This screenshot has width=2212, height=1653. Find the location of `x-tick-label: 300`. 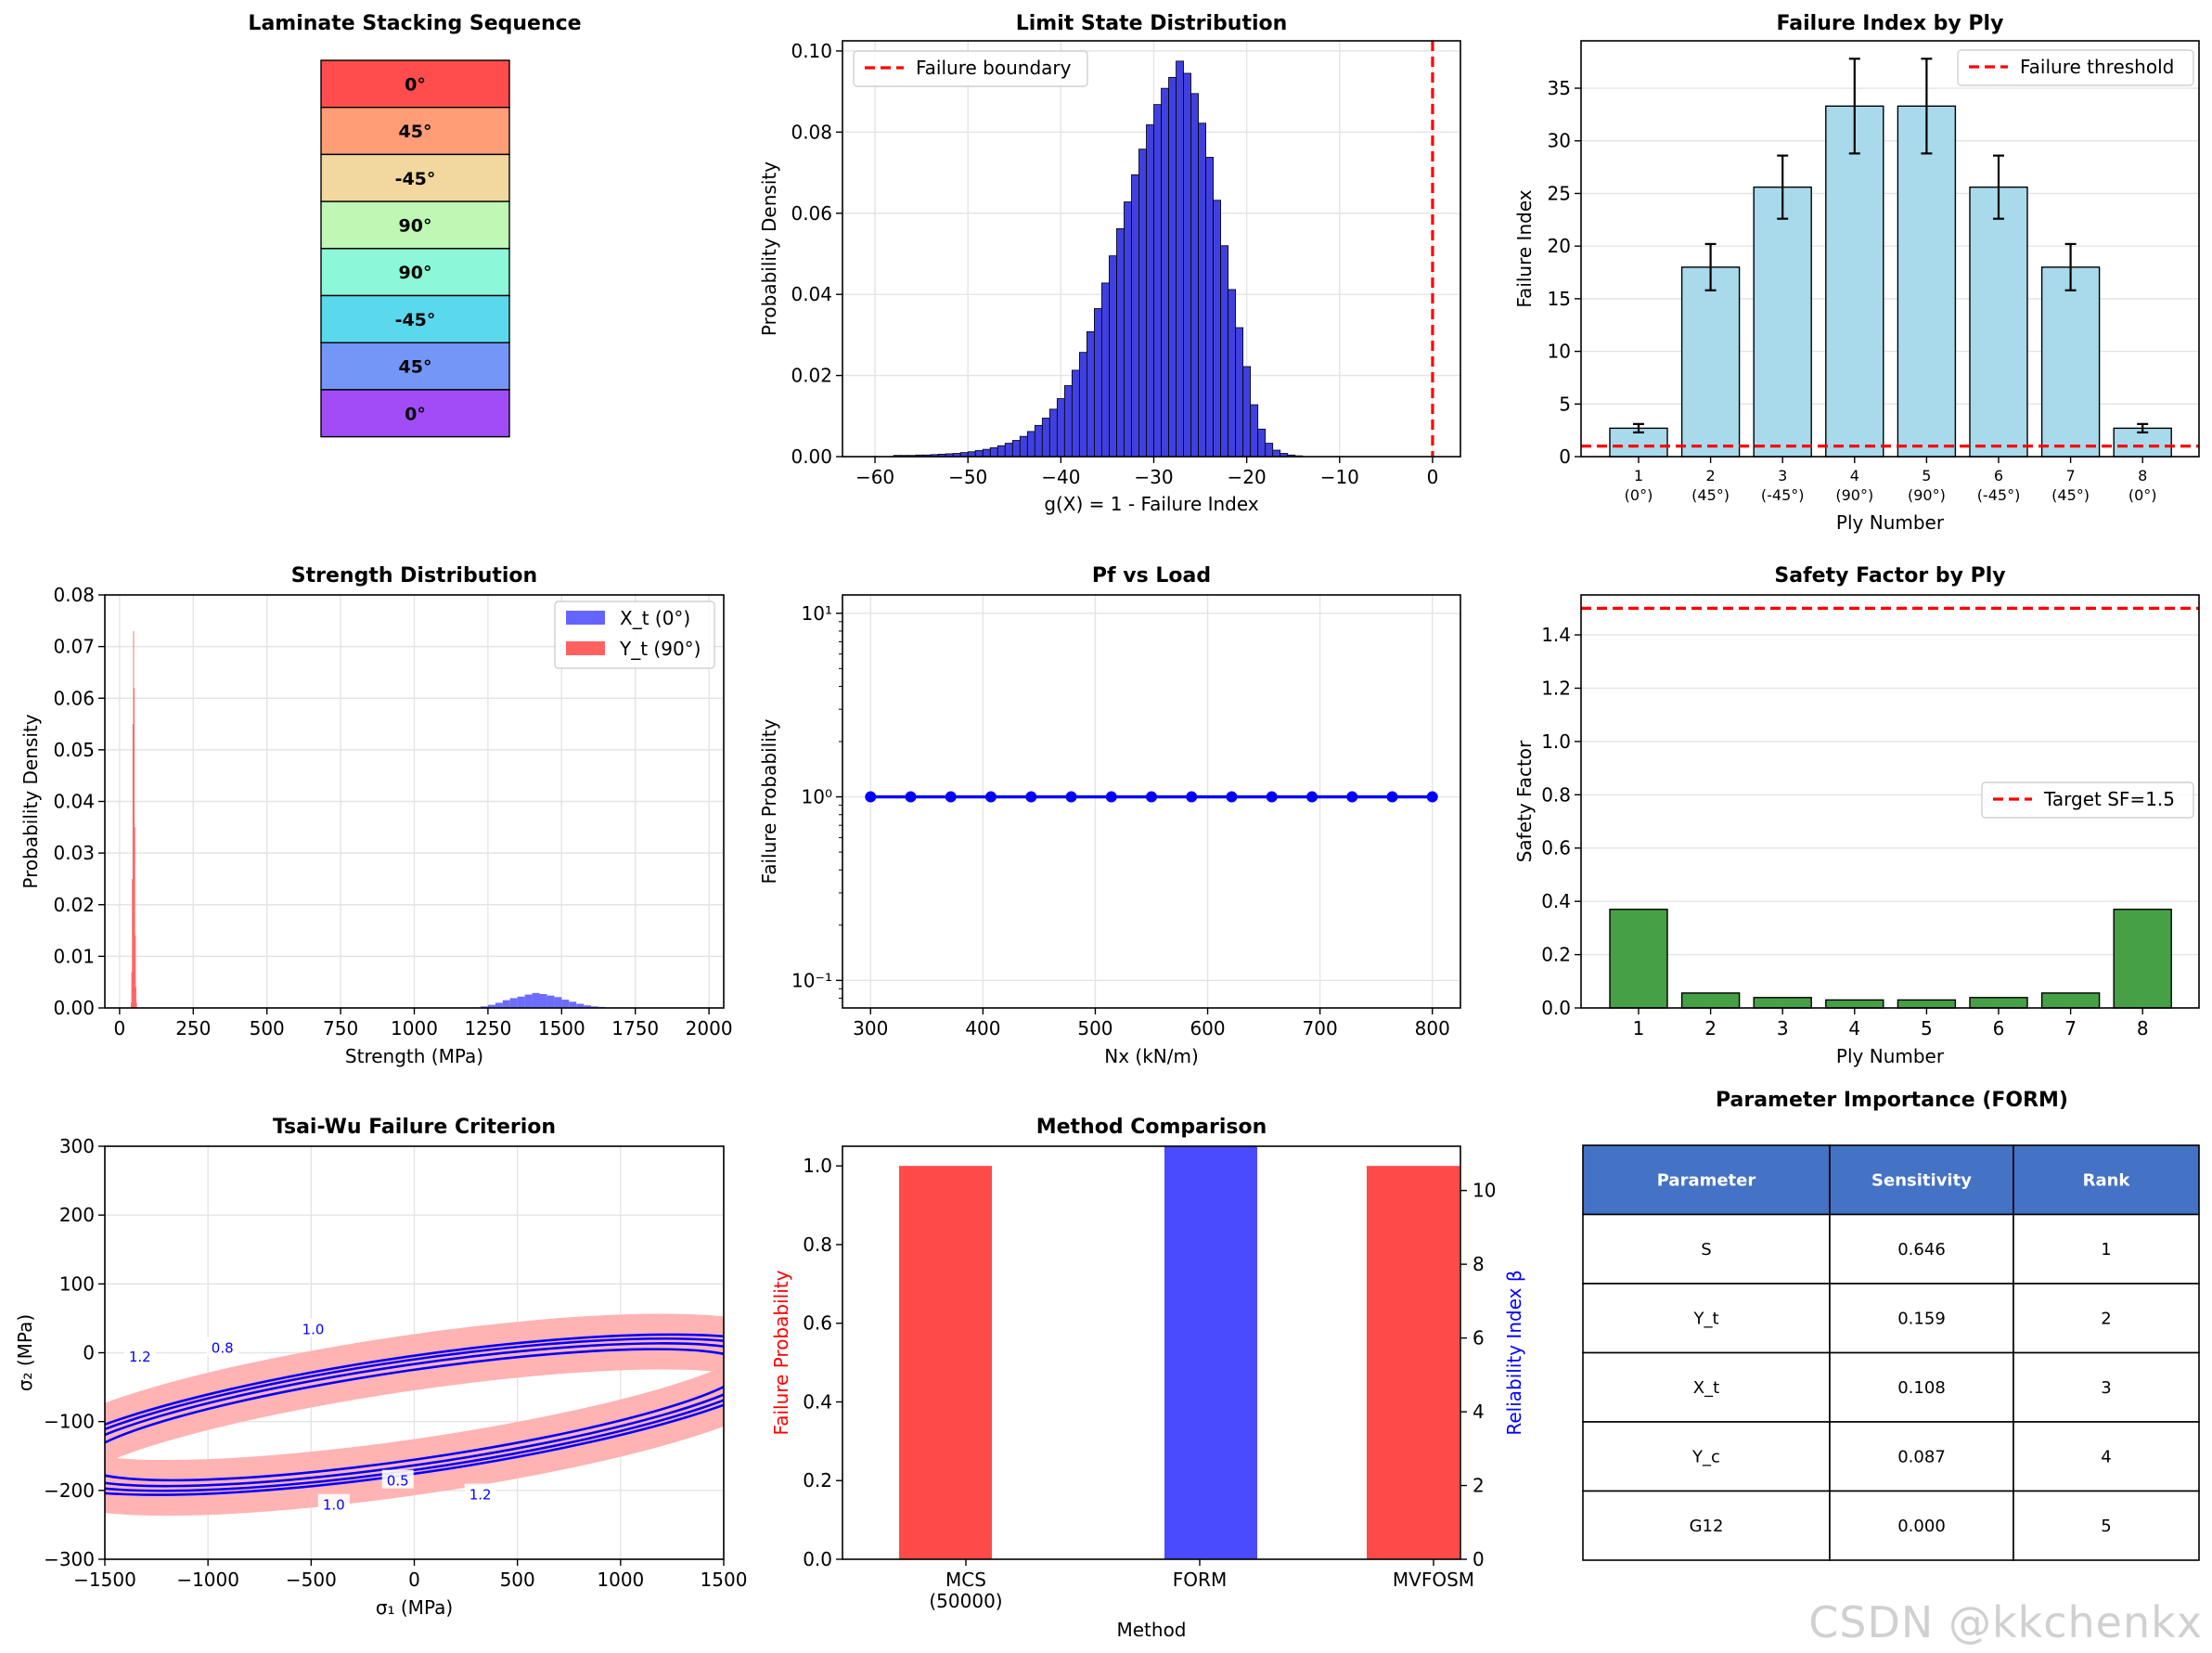

x-tick-label: 300 is located at coordinates (870, 1028).